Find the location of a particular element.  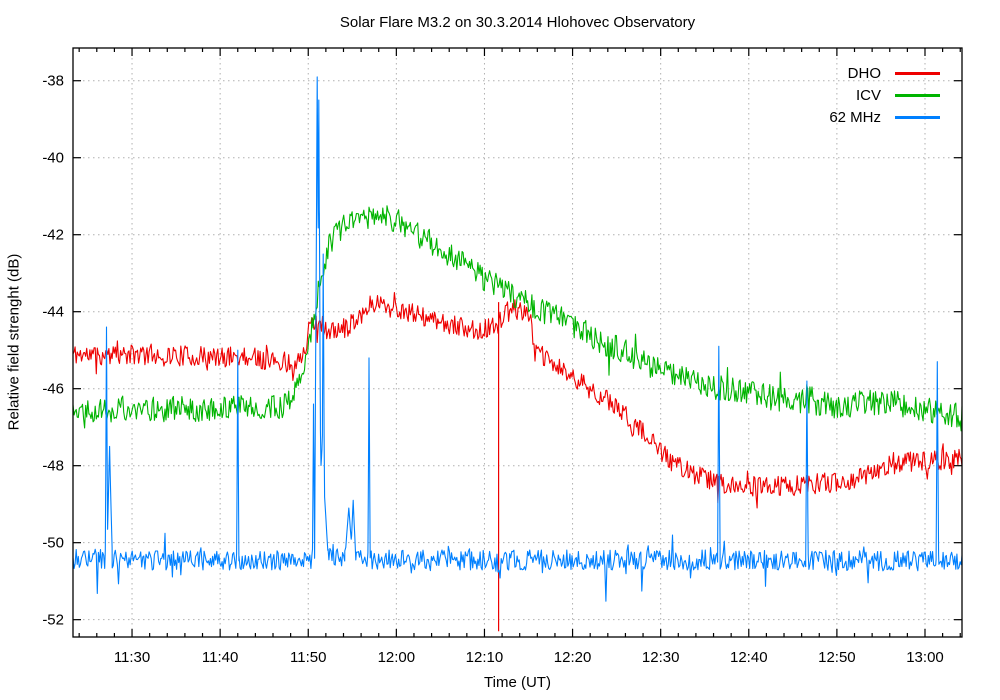

svg-text: -46 is located at coordinates (53, 389).